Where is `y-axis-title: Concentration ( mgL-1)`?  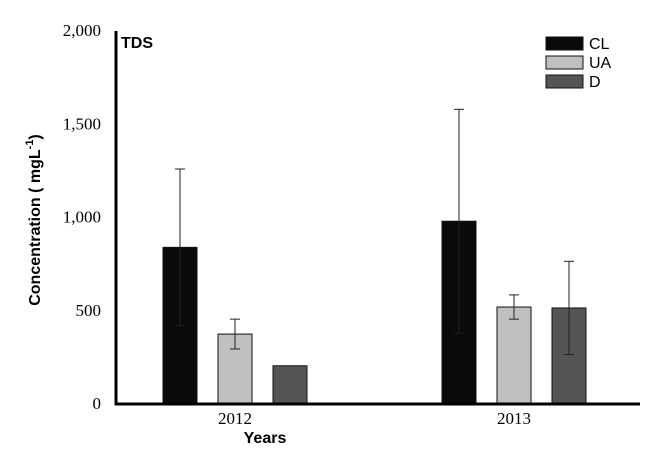 y-axis-title: Concentration ( mgL-1) is located at coordinates (34, 220).